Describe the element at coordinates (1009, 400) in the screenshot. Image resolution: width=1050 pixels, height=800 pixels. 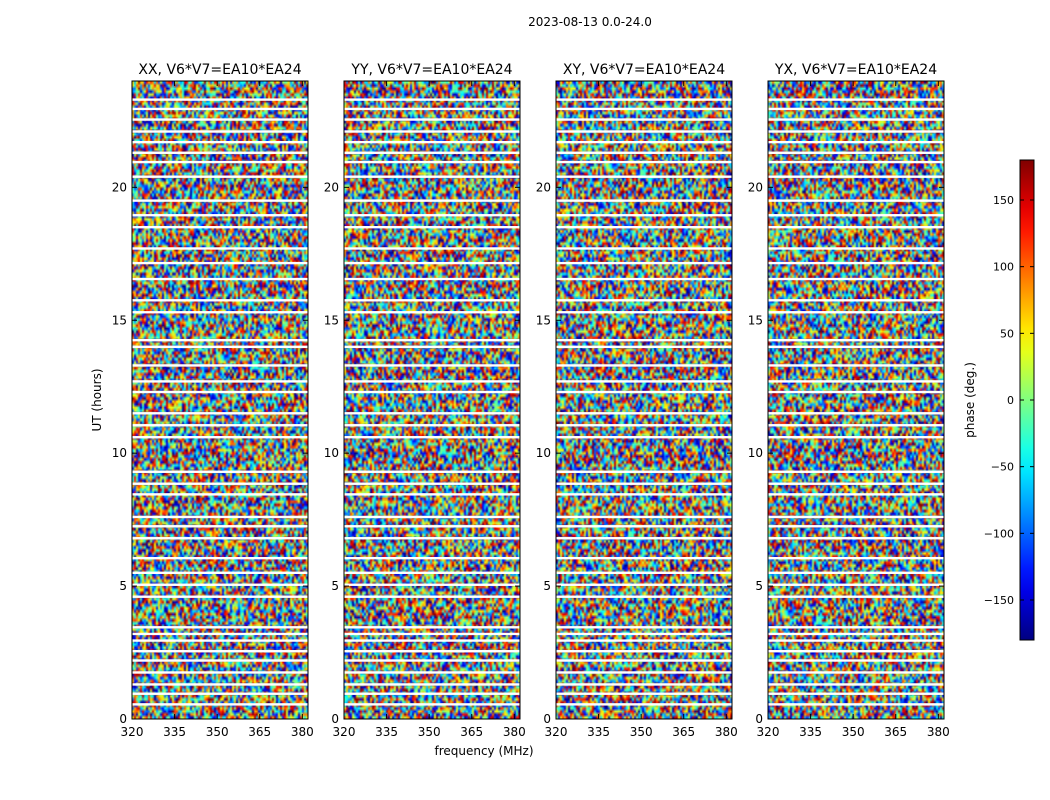
I see `colorbar: −150 −100 −50 0 50 100 150` at that location.